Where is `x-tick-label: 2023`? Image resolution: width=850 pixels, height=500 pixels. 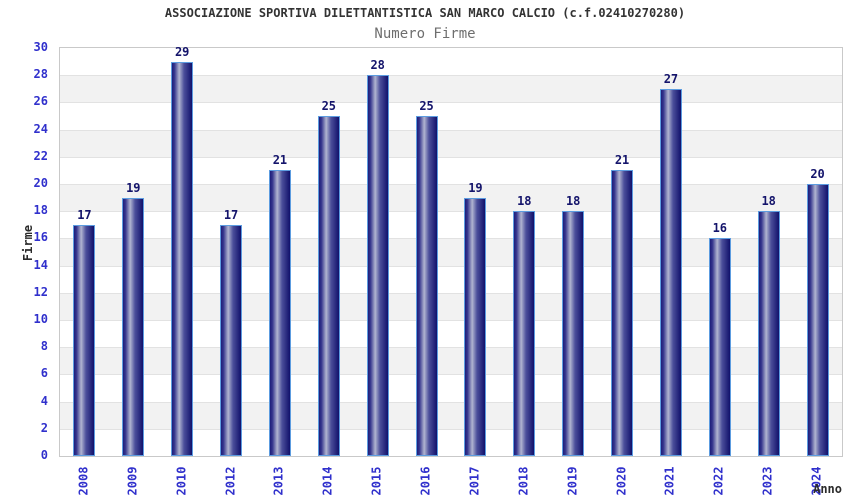 x-tick-label: 2023 is located at coordinates (768, 479).